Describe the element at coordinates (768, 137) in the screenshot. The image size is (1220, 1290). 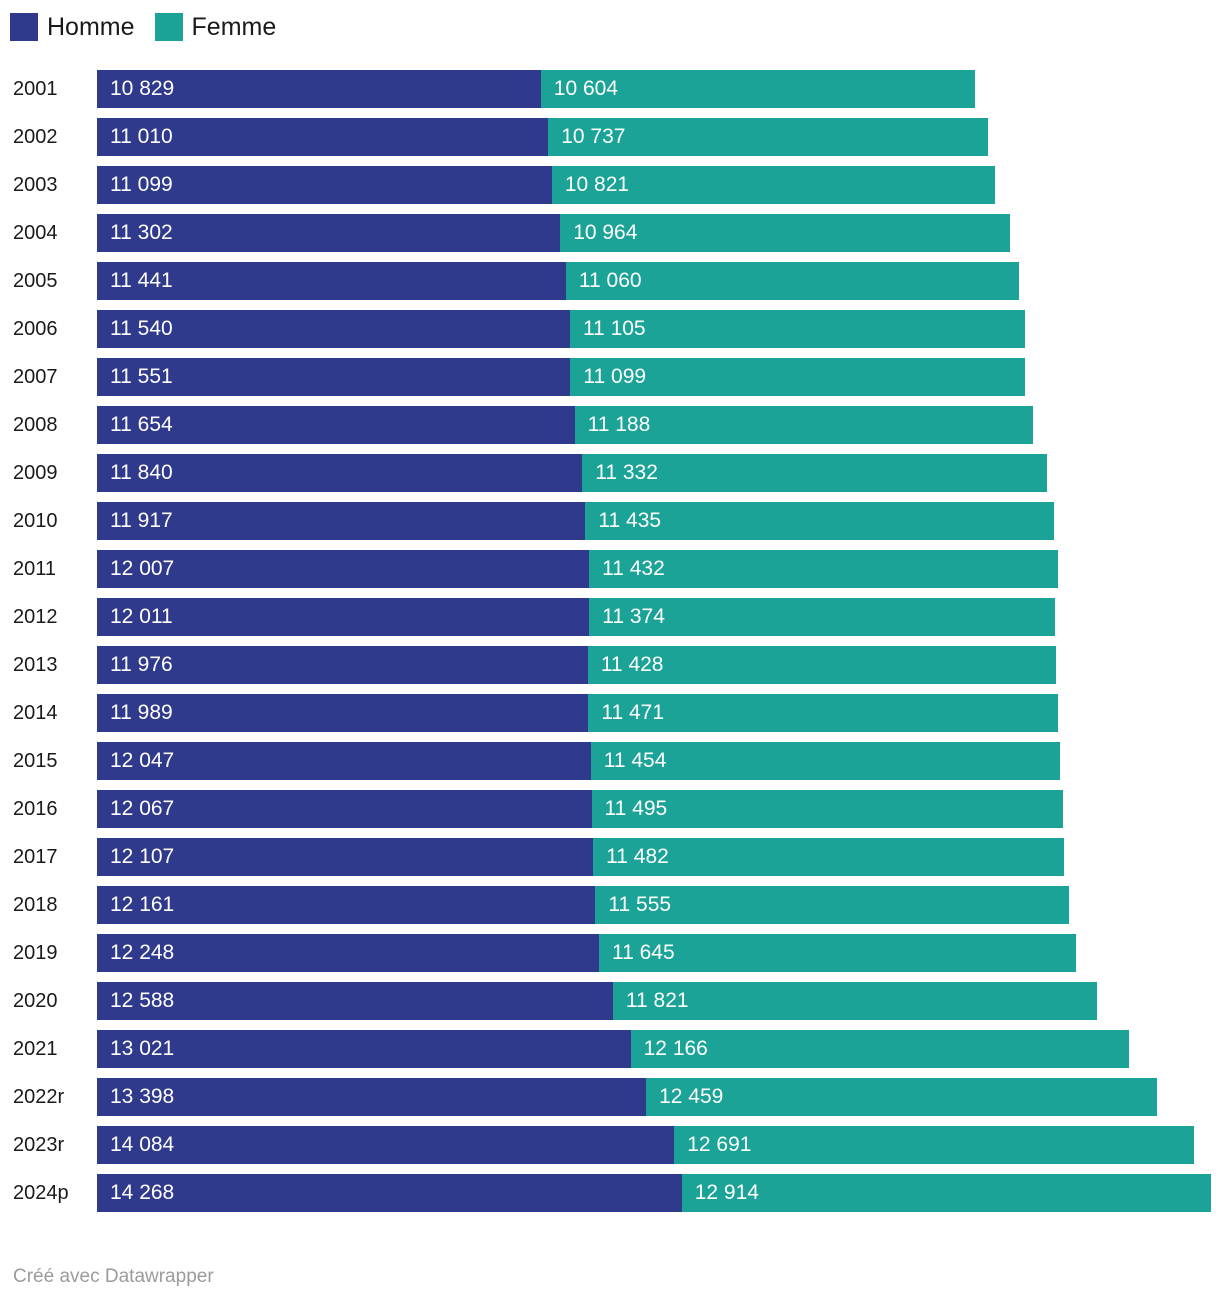
I see `bar-segment-femme: 10 737` at that location.